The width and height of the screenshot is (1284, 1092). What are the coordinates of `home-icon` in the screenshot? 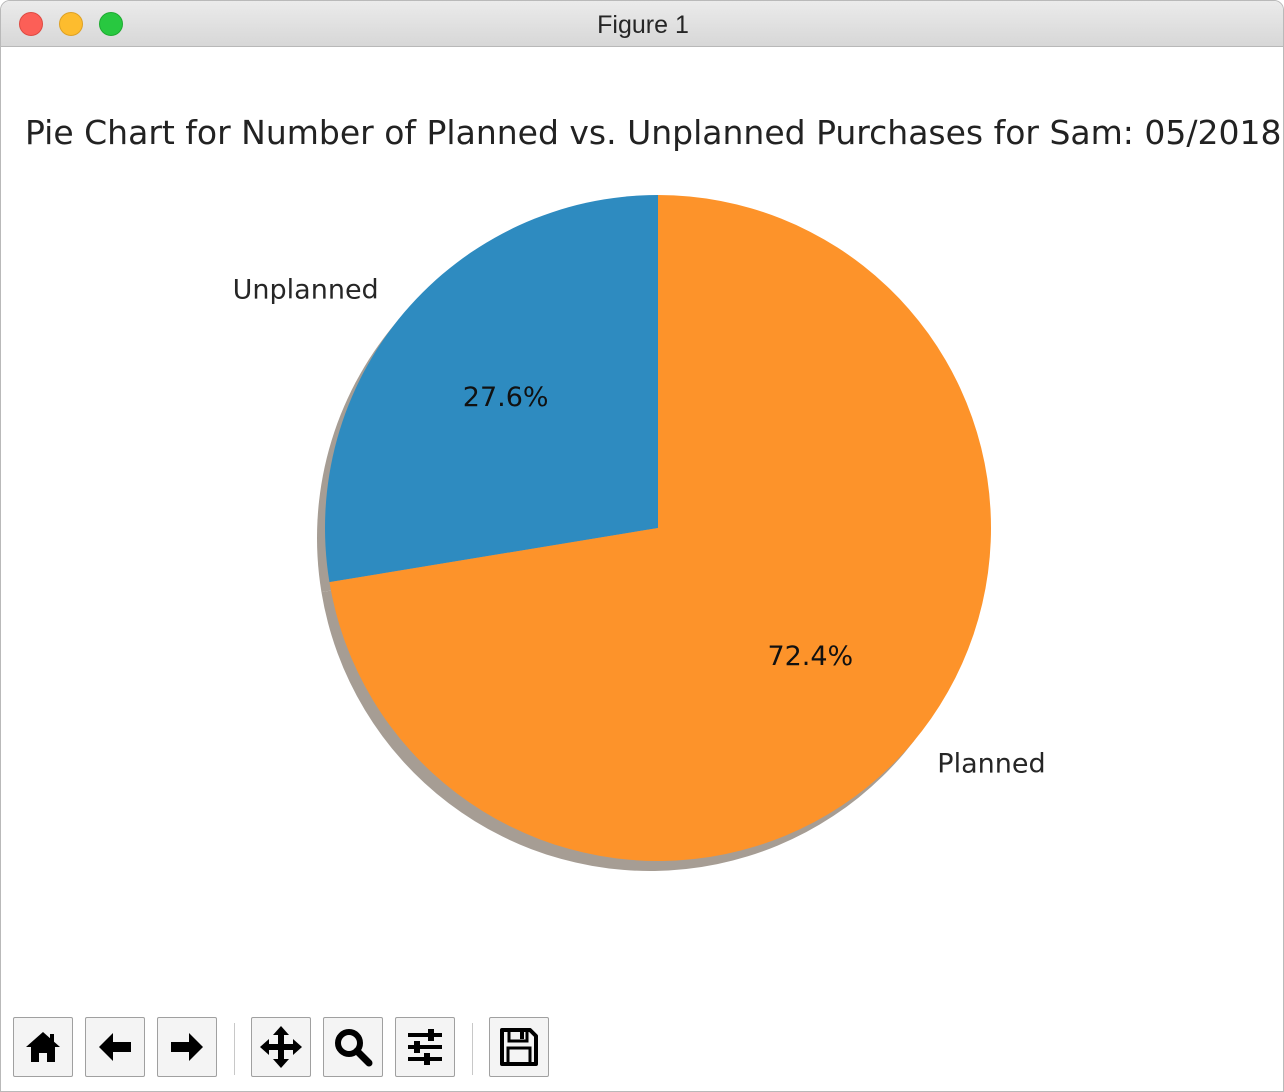 It's located at (43, 1047).